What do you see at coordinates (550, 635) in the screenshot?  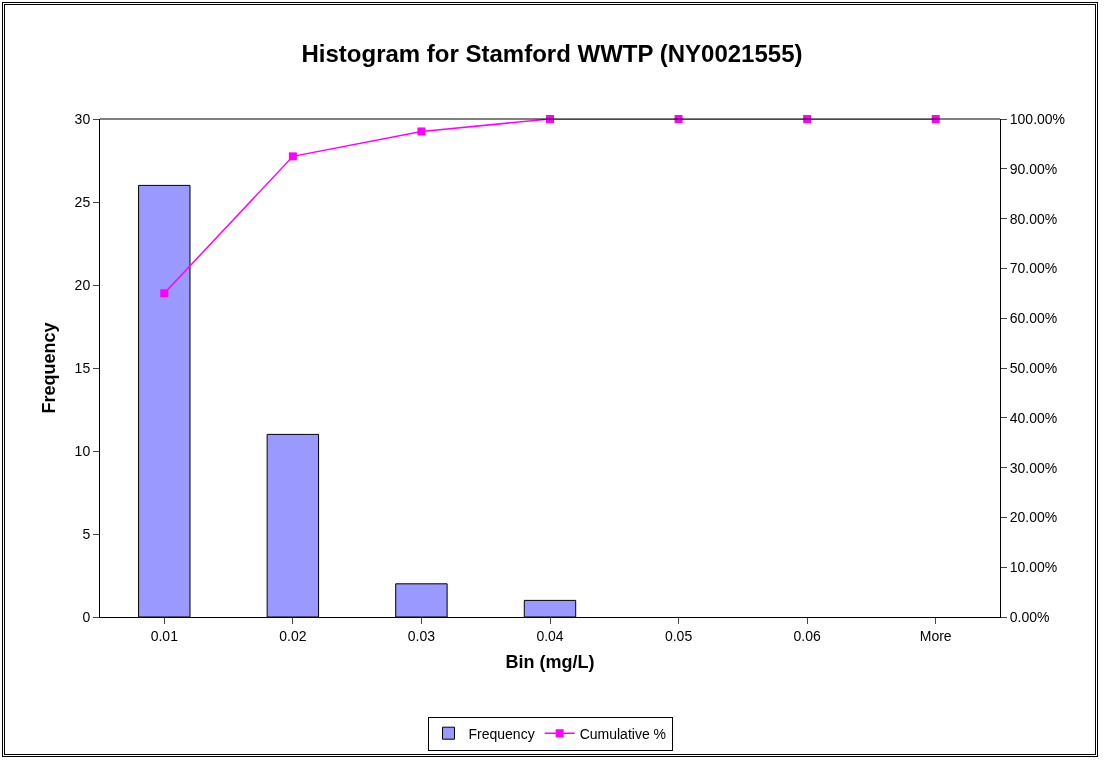 I see `x-tick-label: 0.04` at bounding box center [550, 635].